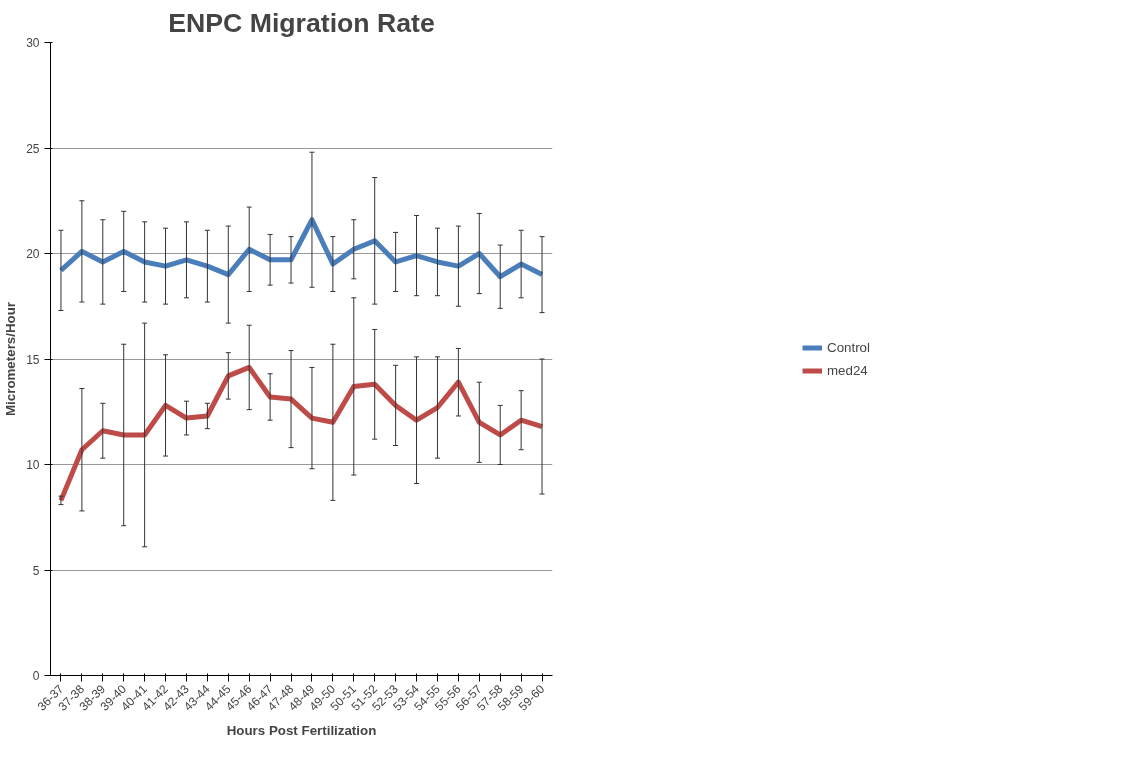  I want to click on y-tick-label: 30, so click(33, 43).